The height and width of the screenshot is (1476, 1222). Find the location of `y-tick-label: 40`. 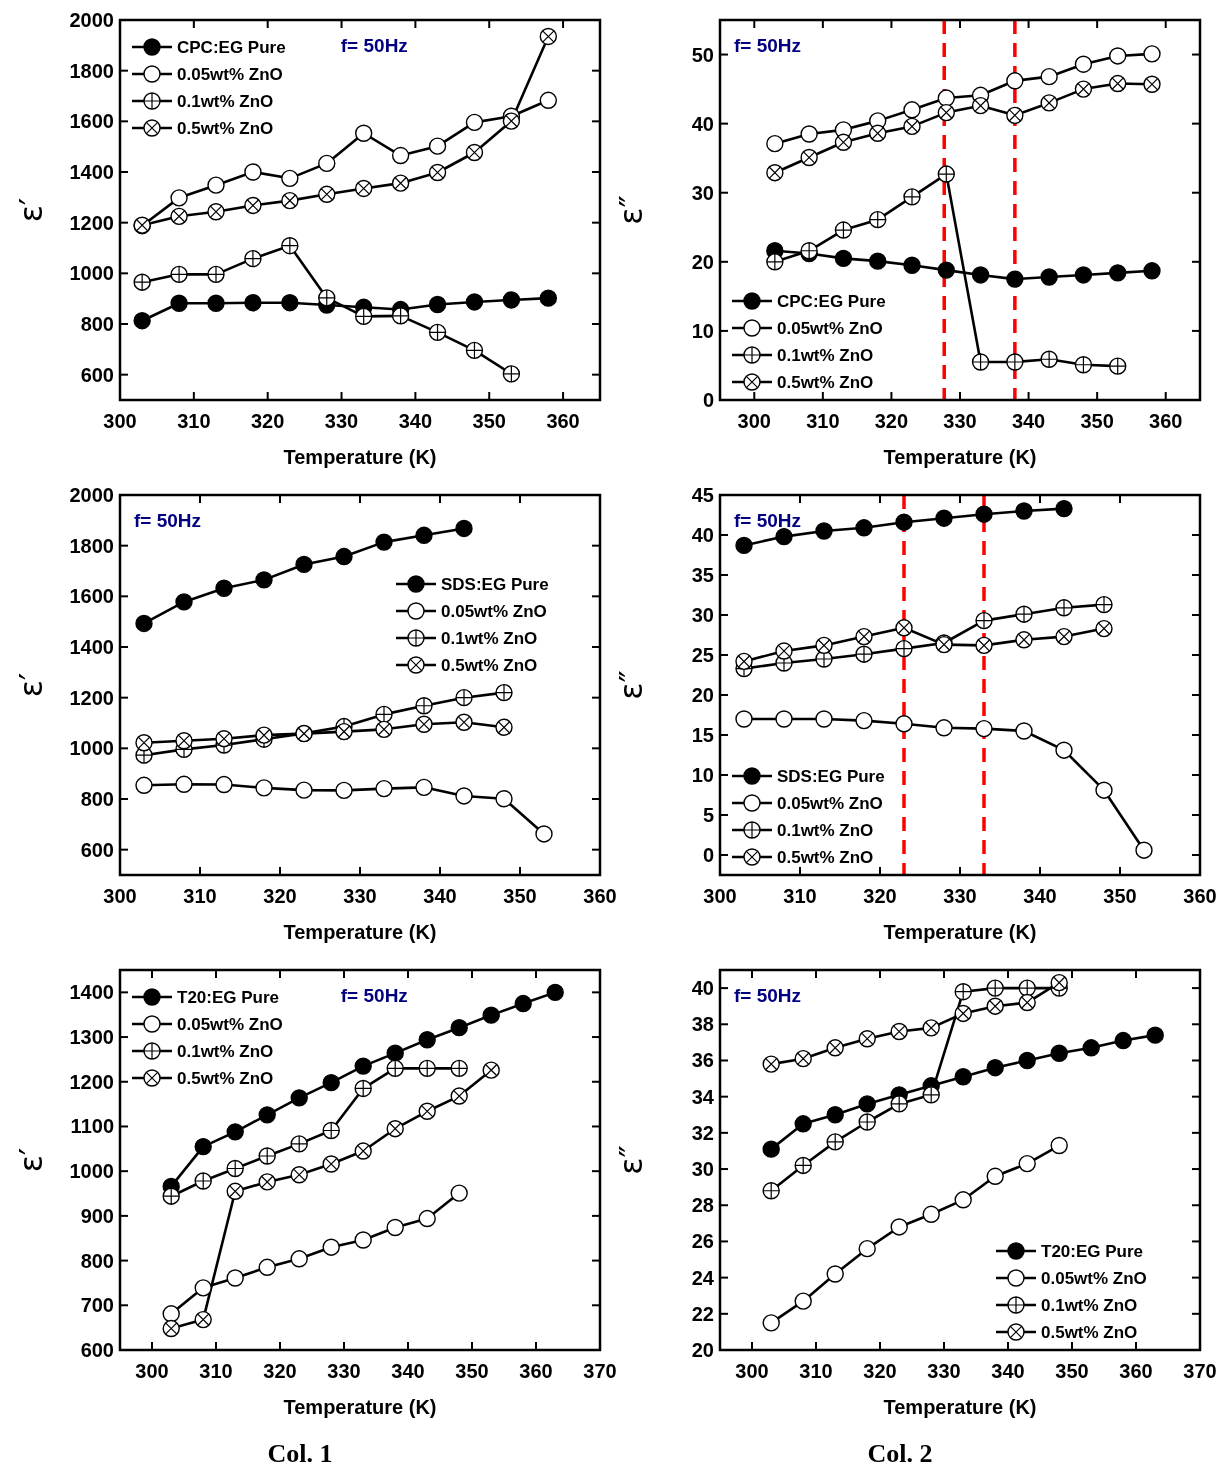

y-tick-label: 40 is located at coordinates (702, 123).